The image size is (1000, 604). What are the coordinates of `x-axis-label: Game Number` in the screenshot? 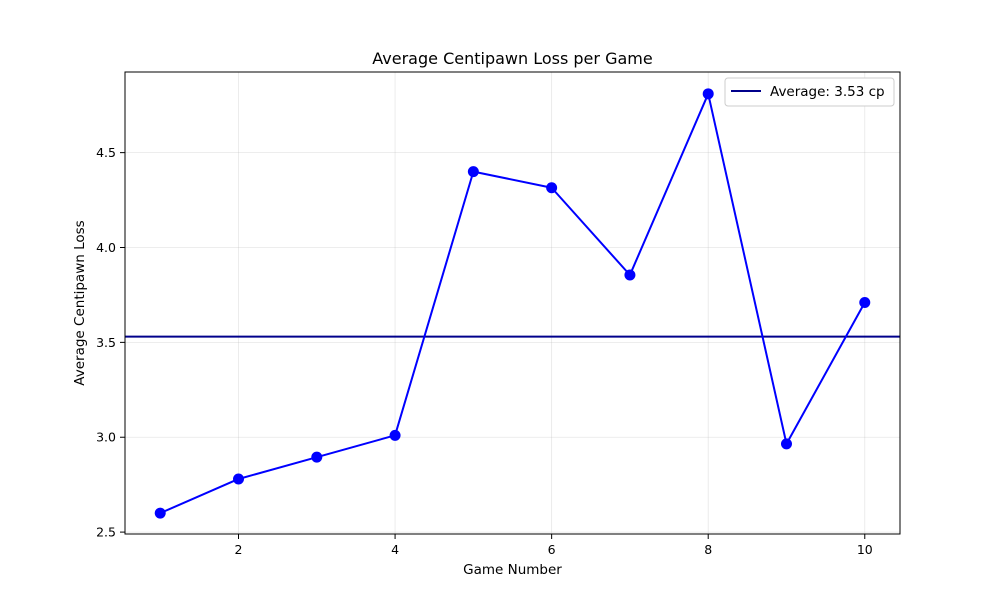 It's located at (512, 570).